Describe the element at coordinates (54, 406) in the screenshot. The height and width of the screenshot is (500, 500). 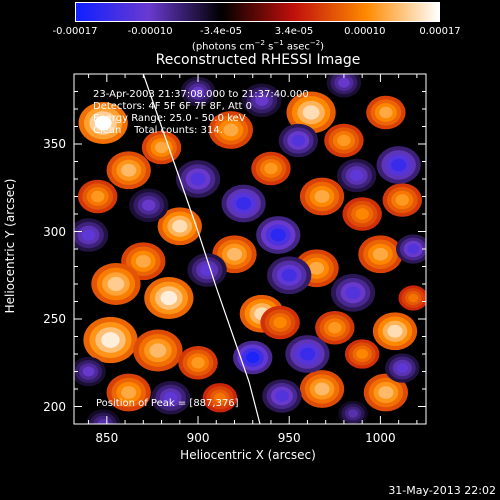
I see `y-tick-label: 200` at that location.